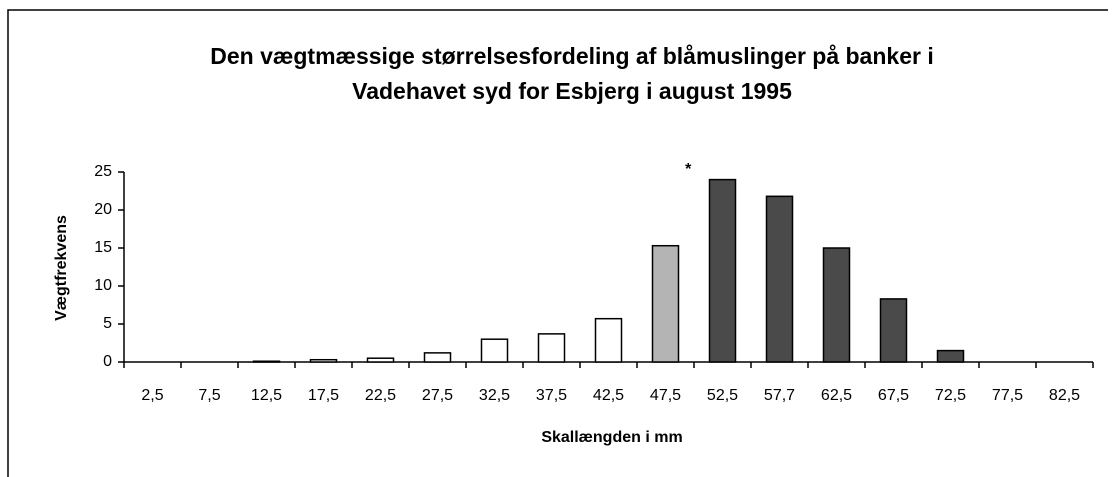  I want to click on x-tick-label: 82,5, so click(1064, 395).